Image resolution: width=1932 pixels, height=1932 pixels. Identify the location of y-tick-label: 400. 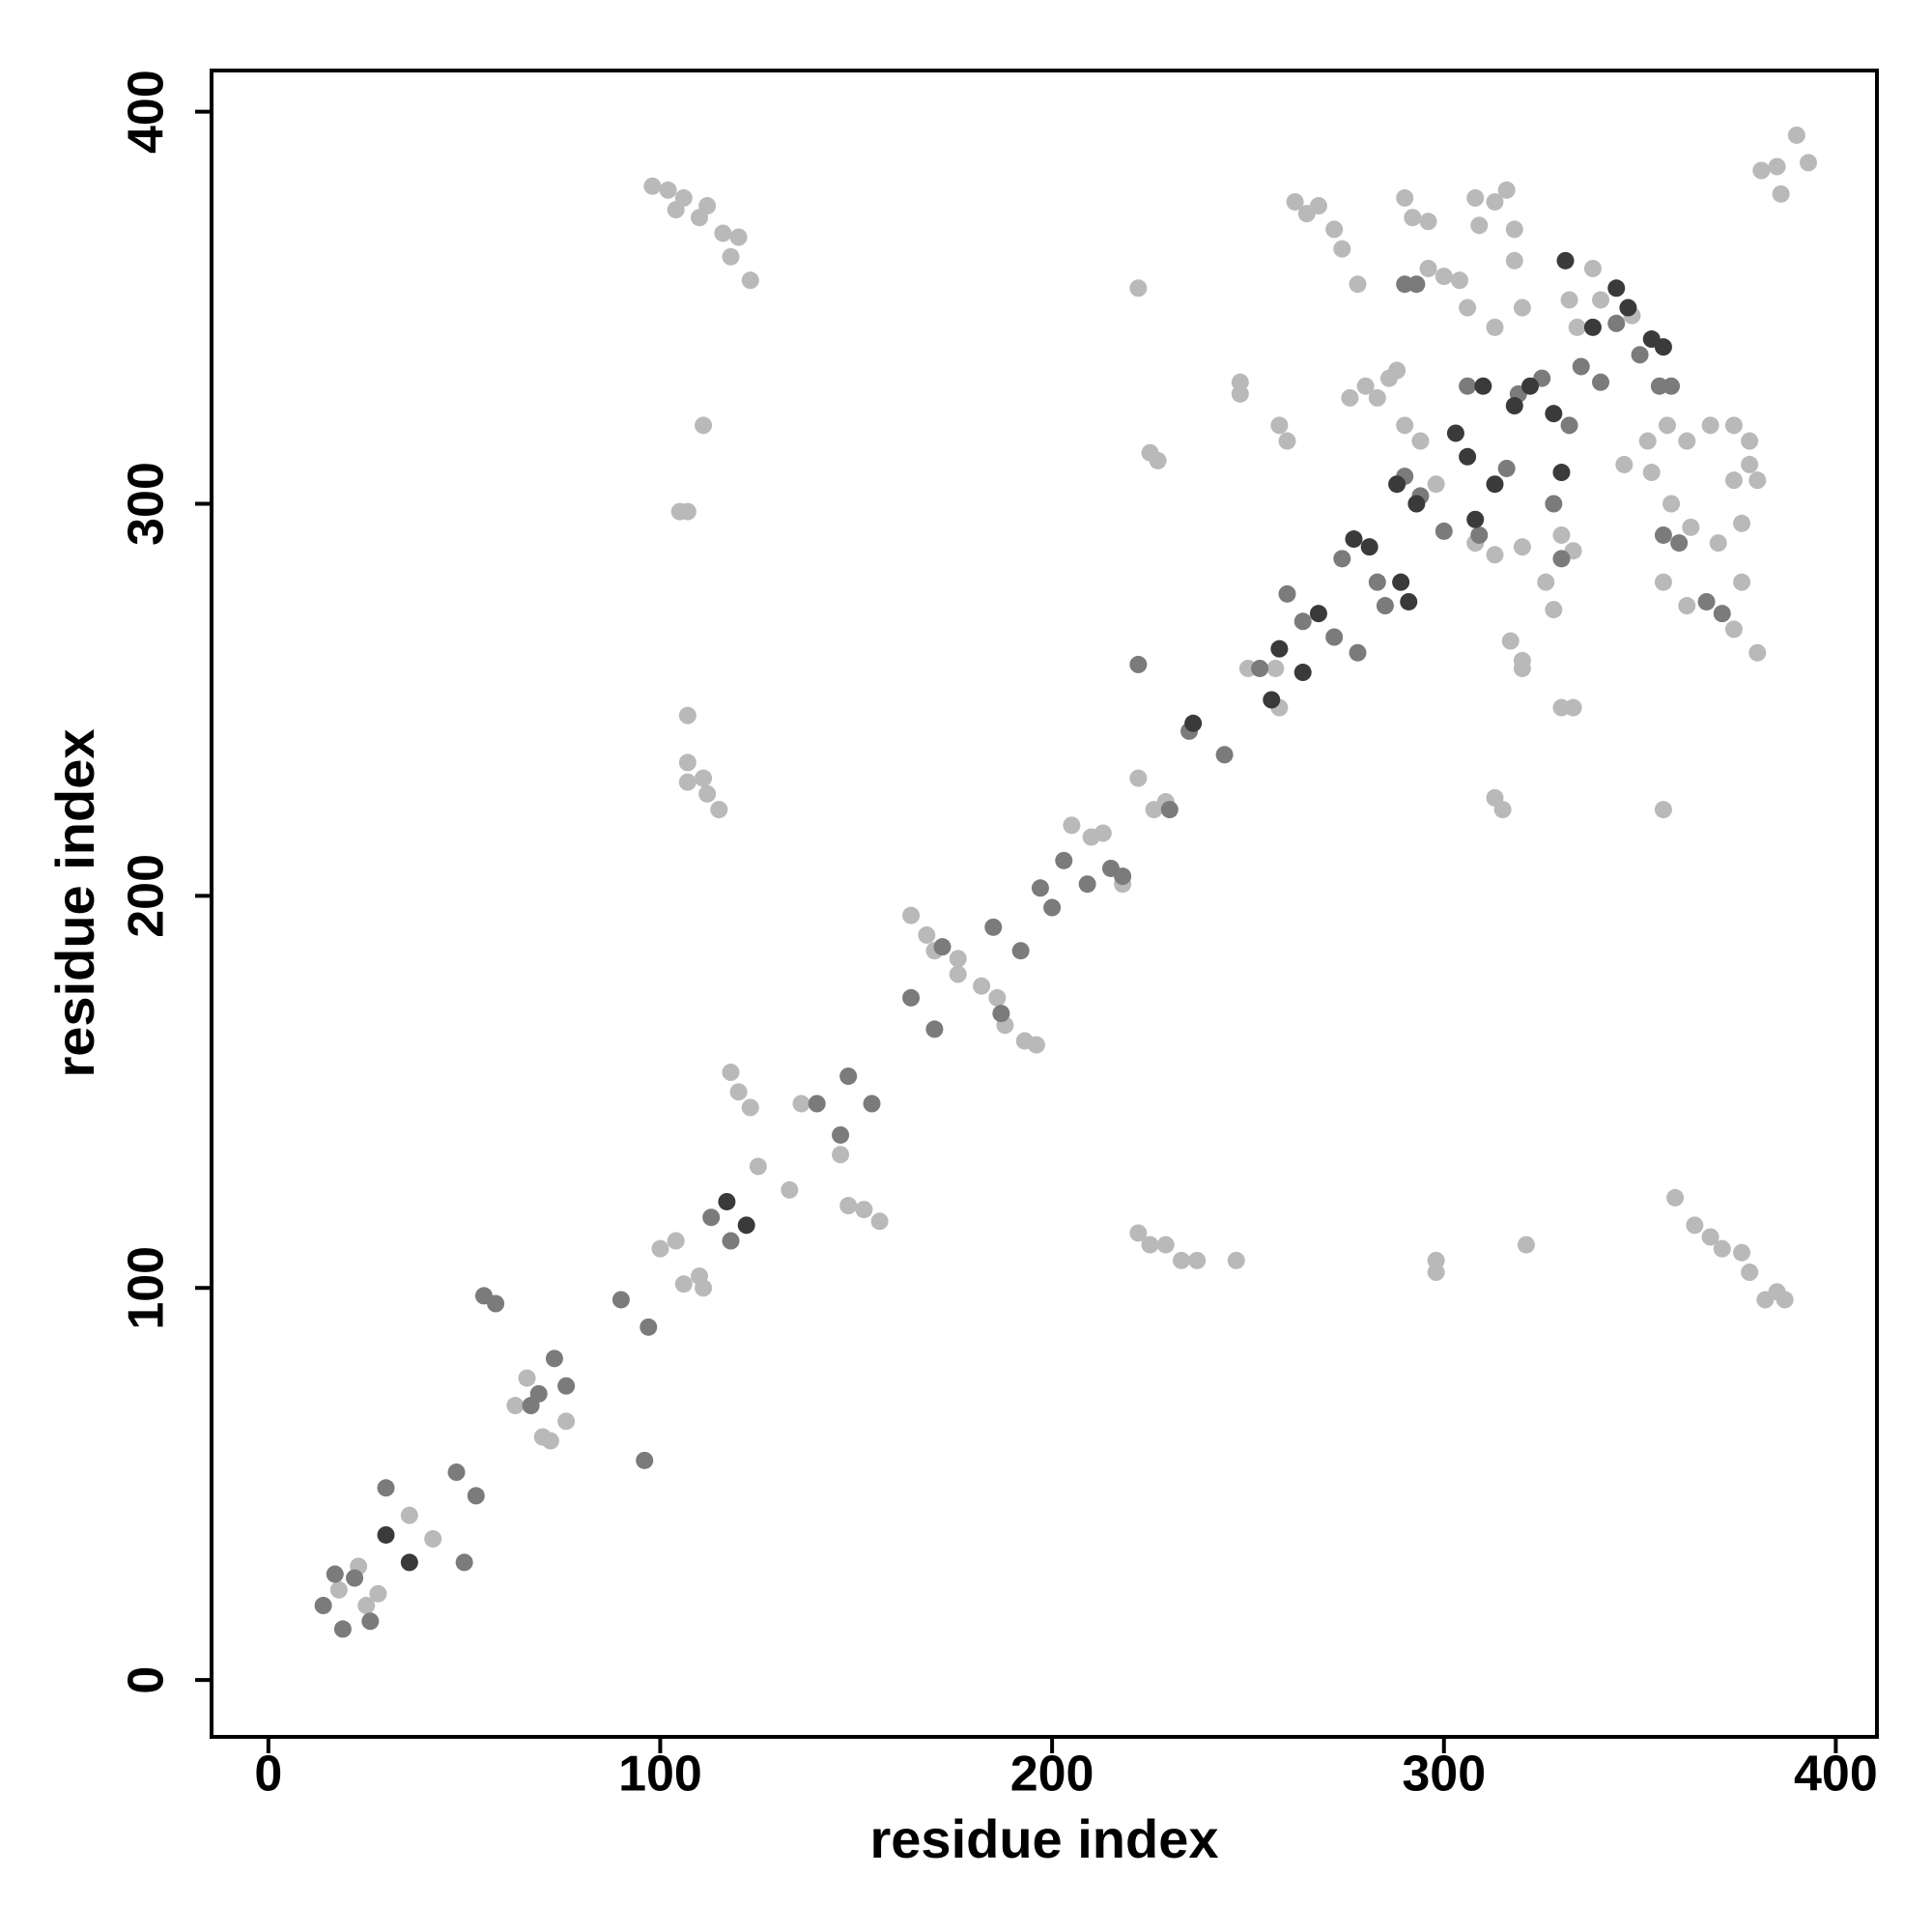
(147, 112).